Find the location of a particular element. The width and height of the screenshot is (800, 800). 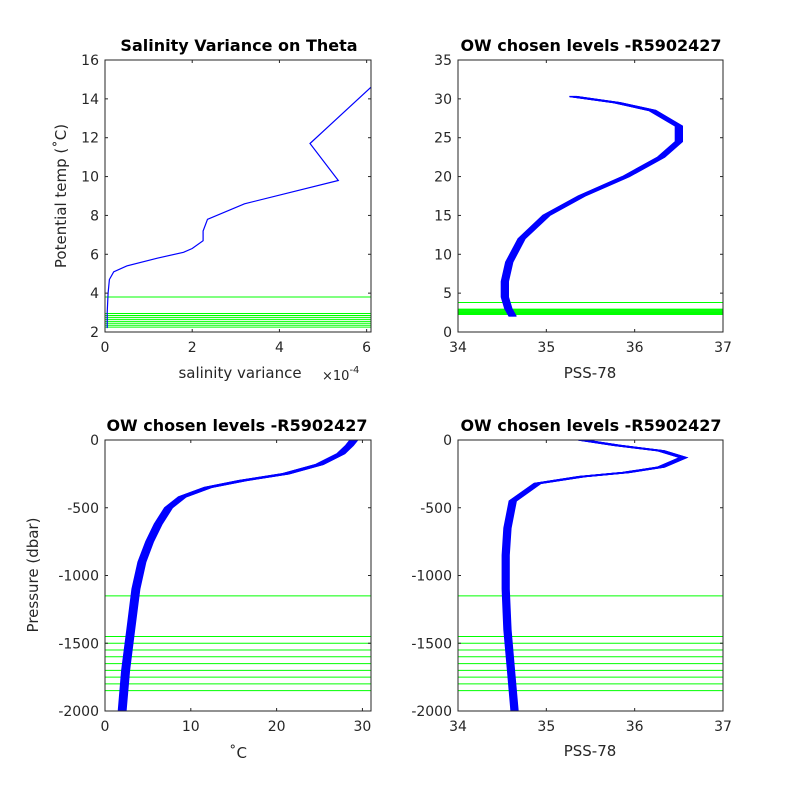

y-tick-label: 20 is located at coordinates (443, 178).